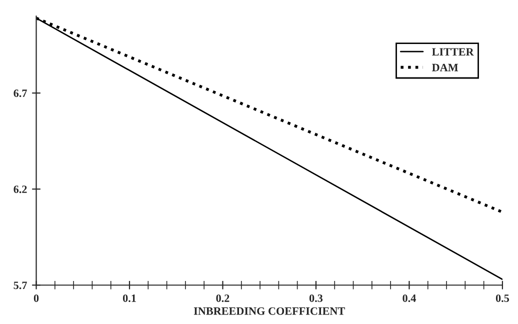 This screenshot has height=324, width=518. I want to click on x-axis-title: INBREEDING COEFFICIENT, so click(269, 311).